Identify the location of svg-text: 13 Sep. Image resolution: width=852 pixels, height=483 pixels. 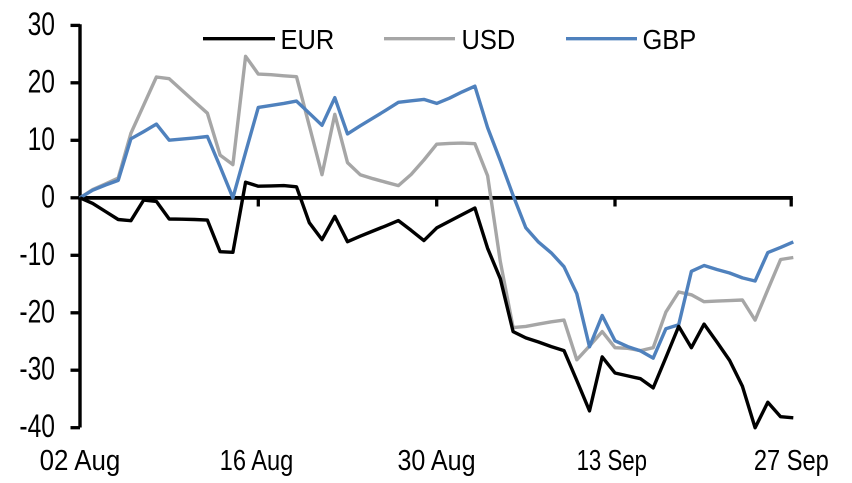
(612, 460).